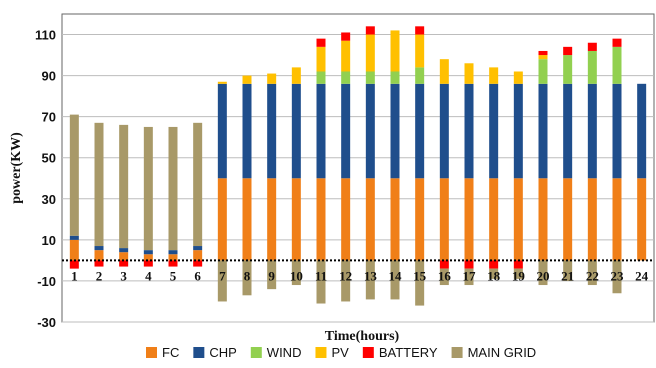  Describe the element at coordinates (49, 117) in the screenshot. I see `y-tick-label: 70` at that location.